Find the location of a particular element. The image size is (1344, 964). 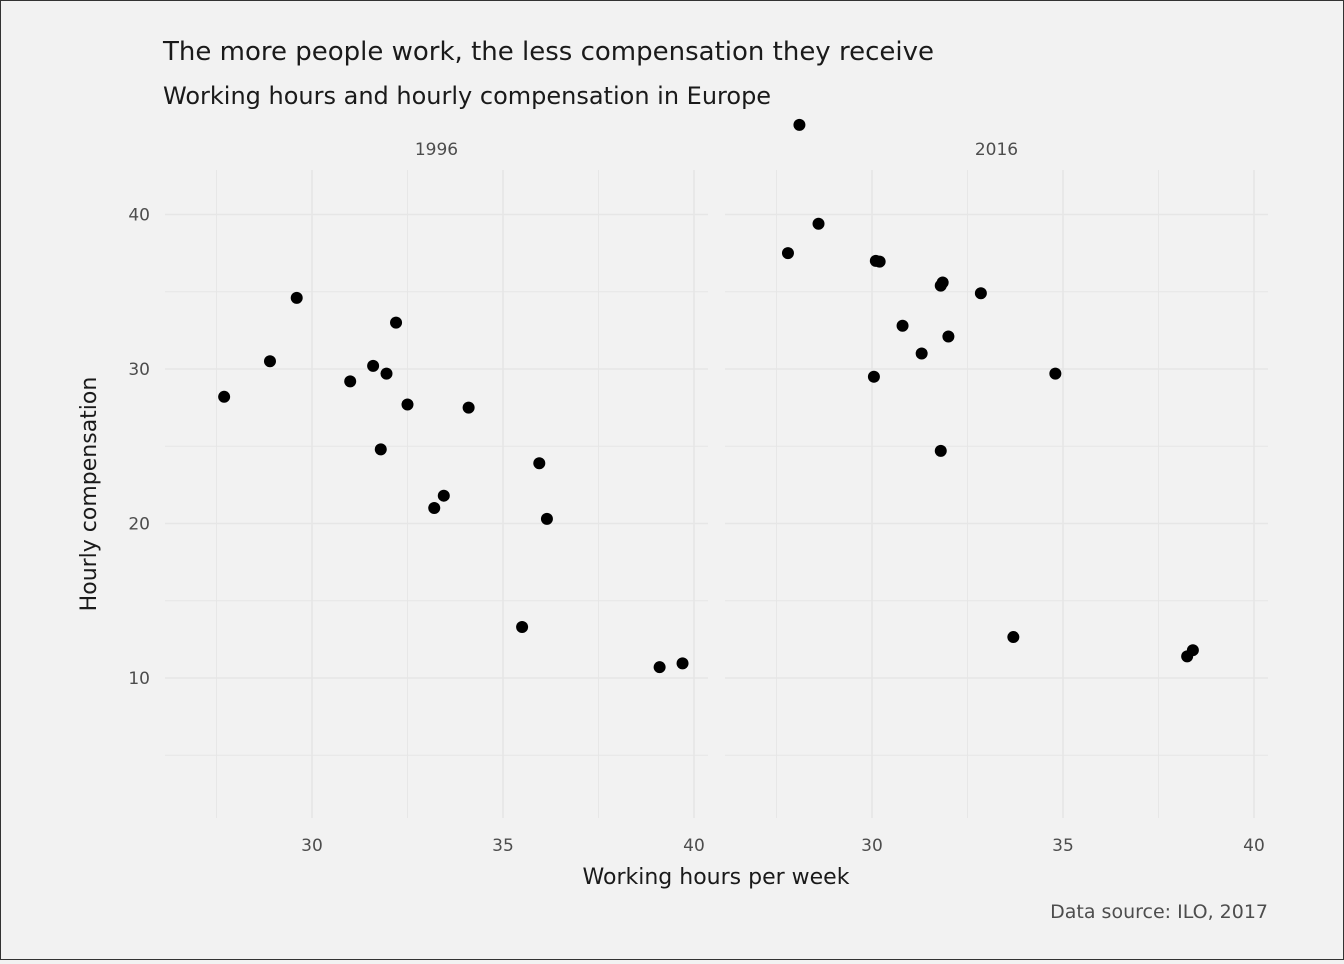

chart-caption: Data source: ILO, 2017 is located at coordinates (1159, 912).